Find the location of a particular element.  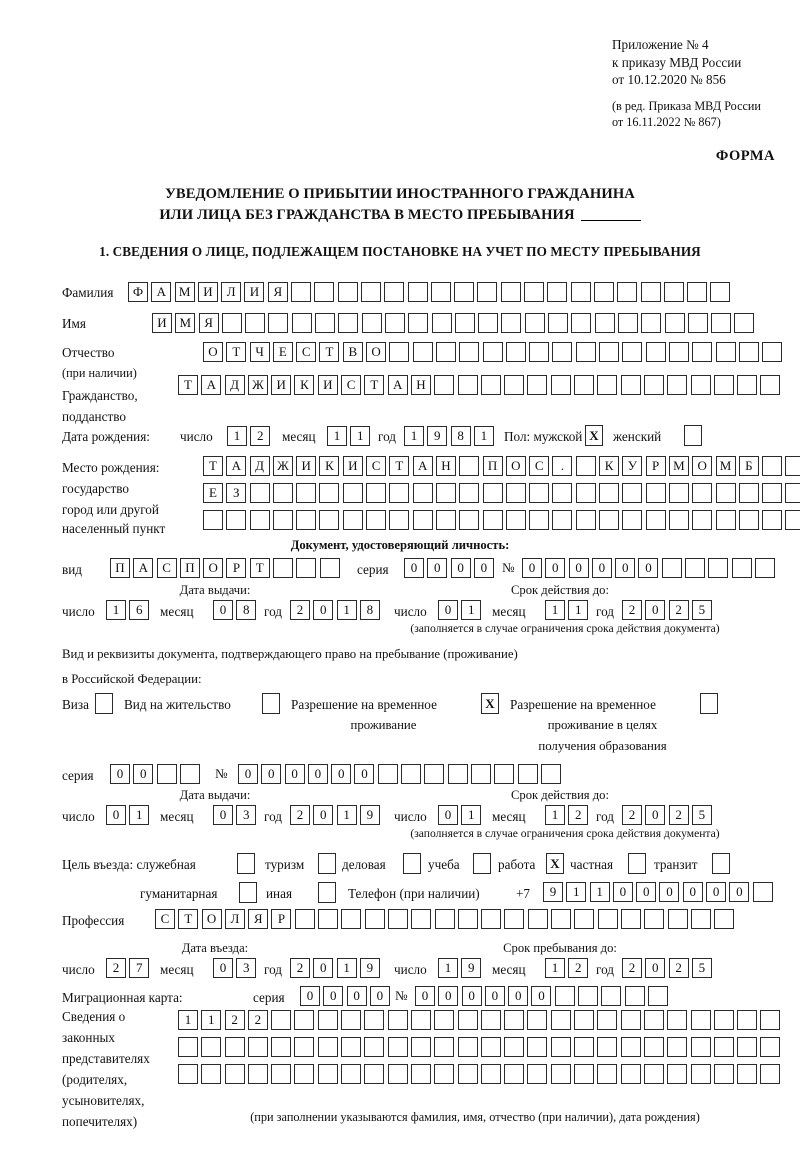

purpose-private-checkbox is located at coordinates (637, 863).